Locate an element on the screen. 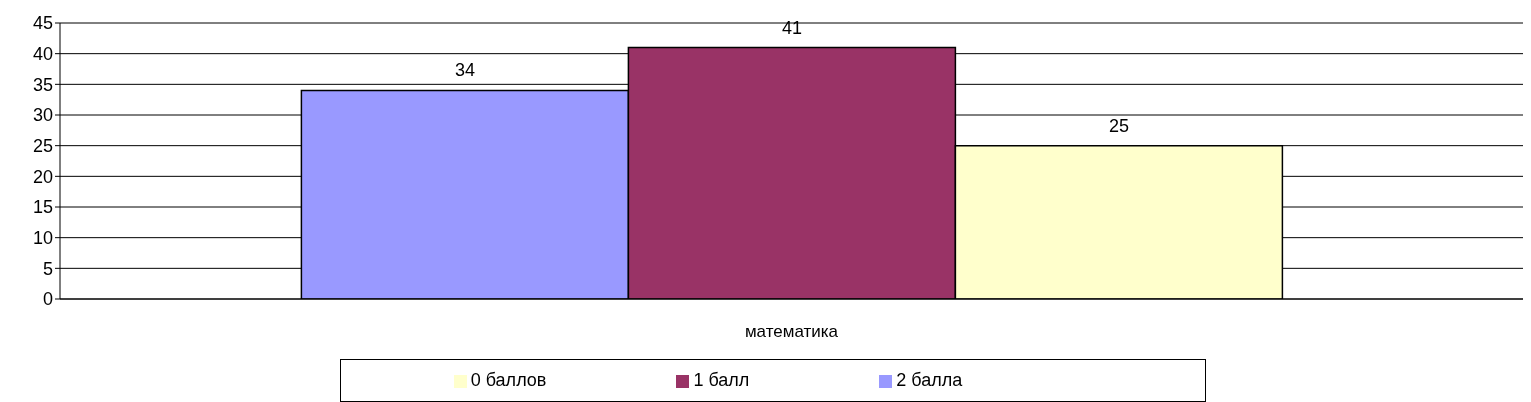 This screenshot has width=1531, height=402. y-tick-label: 10 is located at coordinates (42, 238).